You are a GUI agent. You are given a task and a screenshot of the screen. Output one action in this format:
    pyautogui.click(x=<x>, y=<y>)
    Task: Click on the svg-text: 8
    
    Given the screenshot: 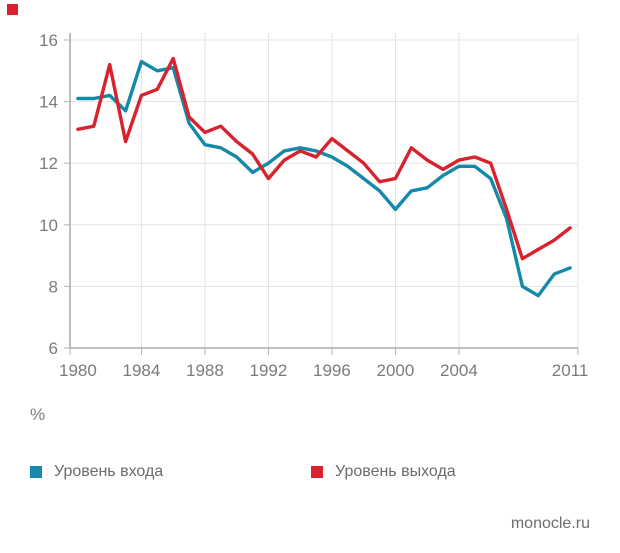 What is the action you would take?
    pyautogui.click(x=53, y=286)
    